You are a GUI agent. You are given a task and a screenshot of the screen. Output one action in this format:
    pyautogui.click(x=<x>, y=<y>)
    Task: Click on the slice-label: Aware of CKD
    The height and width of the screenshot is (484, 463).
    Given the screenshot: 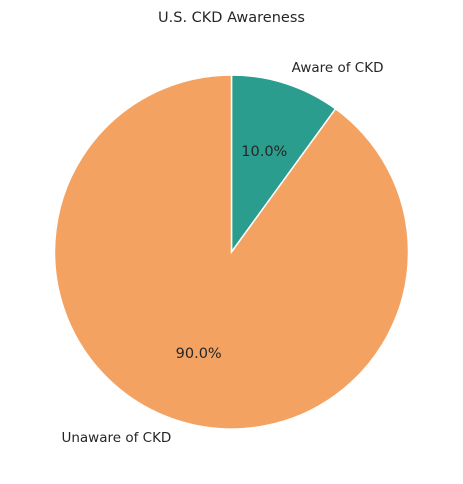 What is the action you would take?
    pyautogui.click(x=338, y=68)
    